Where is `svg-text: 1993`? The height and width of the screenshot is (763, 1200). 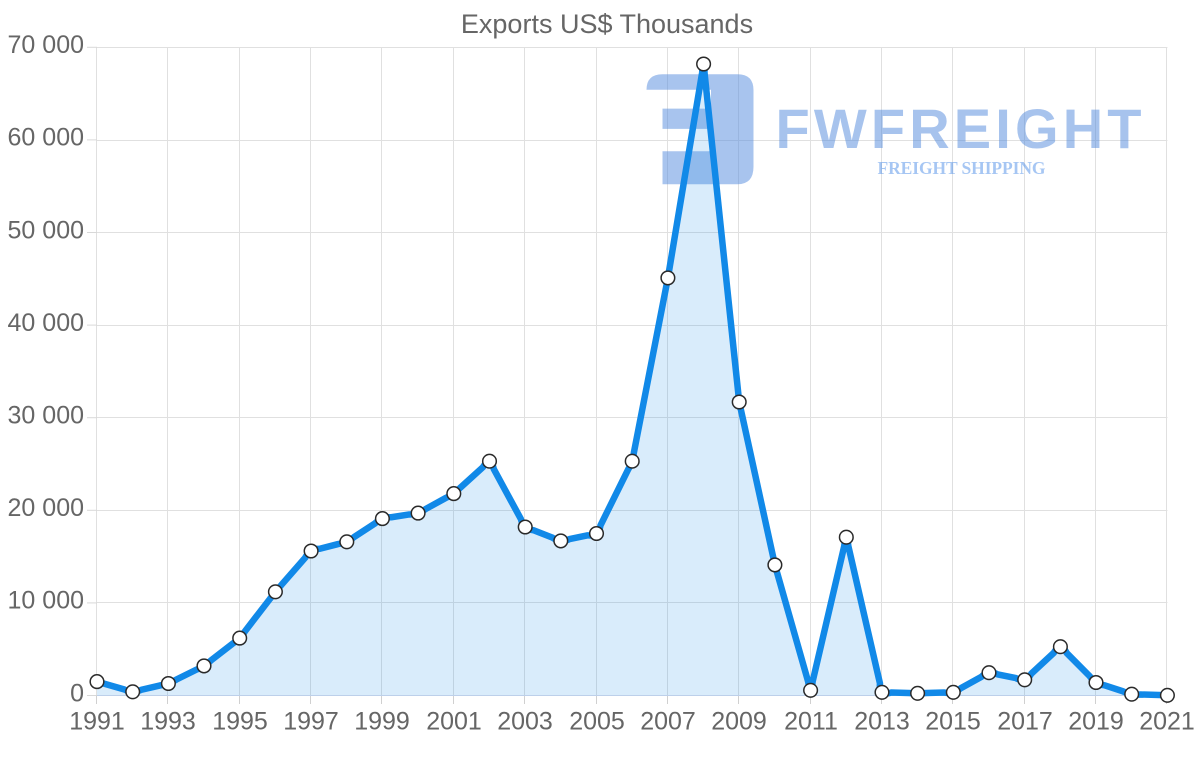 svg-text: 1993 is located at coordinates (168, 722).